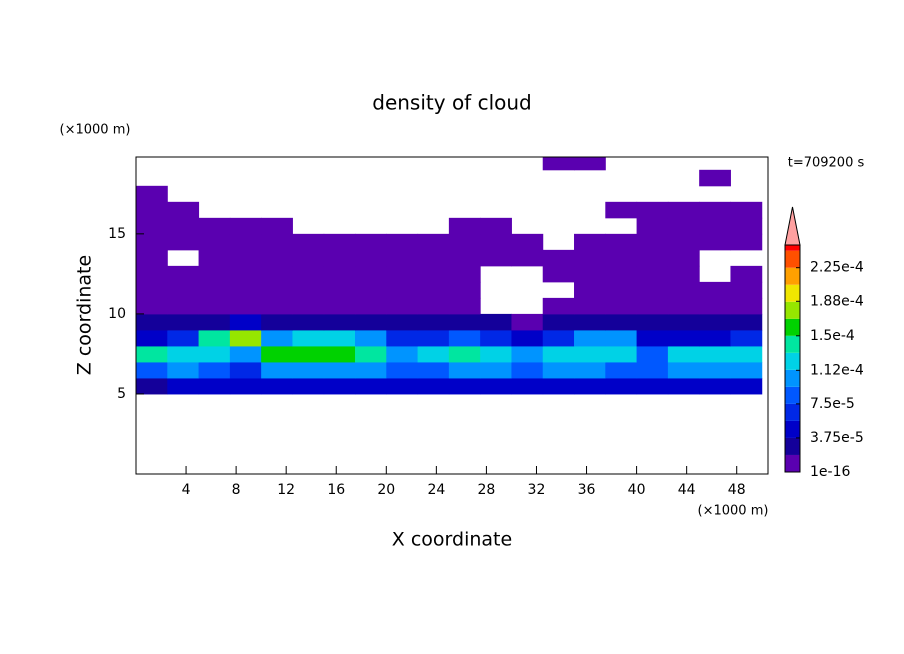  Describe the element at coordinates (452, 540) in the screenshot. I see `x-axis-label: X coordinate` at that location.